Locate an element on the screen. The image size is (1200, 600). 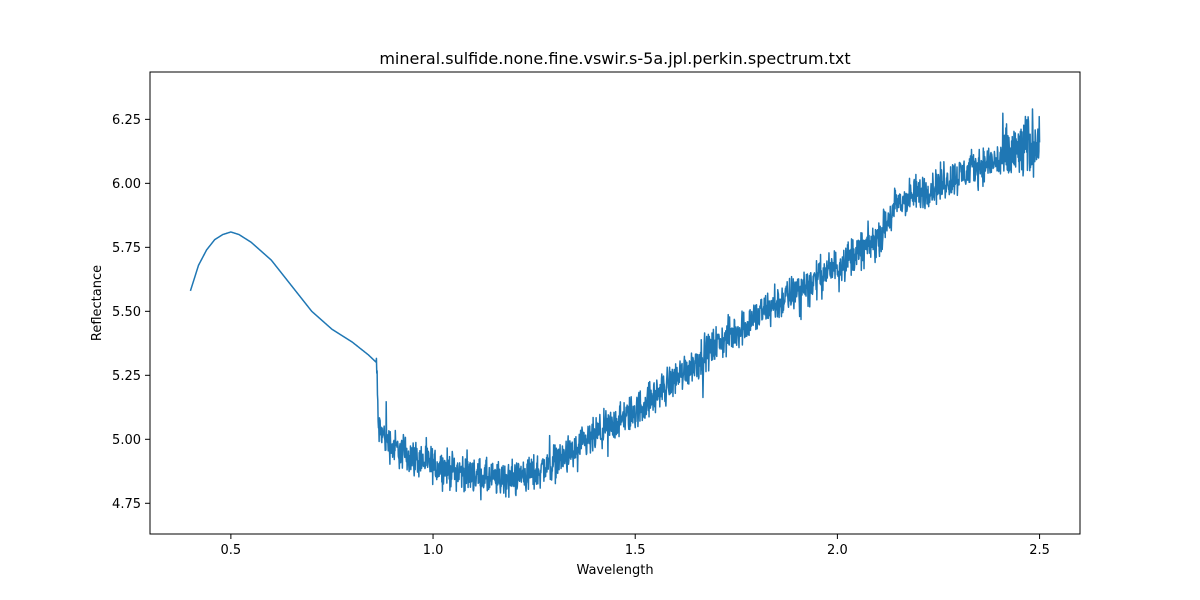
y-axis: 4.75 5.00 5.25 5.50 5.75 6.00 6.25 is located at coordinates (131, 312).